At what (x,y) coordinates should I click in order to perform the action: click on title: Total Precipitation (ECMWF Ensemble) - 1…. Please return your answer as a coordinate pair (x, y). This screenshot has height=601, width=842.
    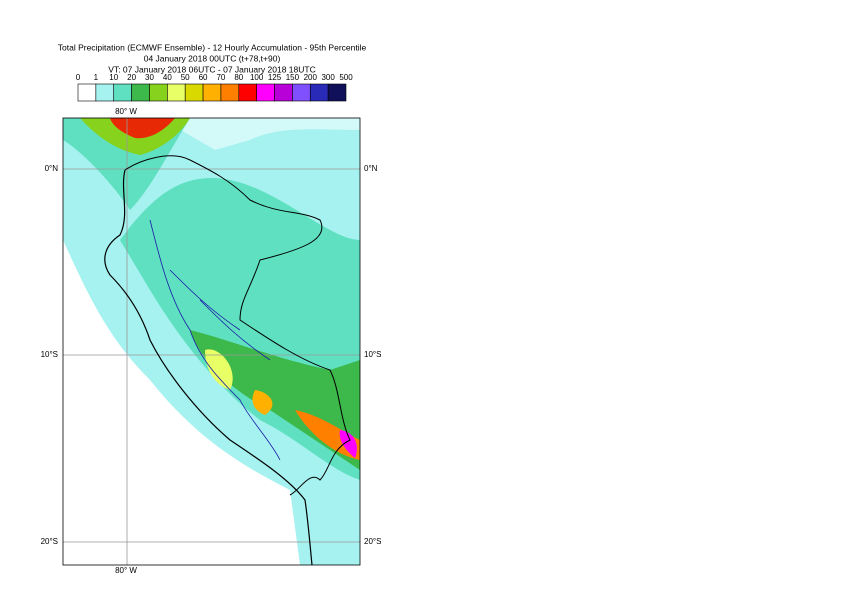
    Looking at the image, I should click on (212, 58).